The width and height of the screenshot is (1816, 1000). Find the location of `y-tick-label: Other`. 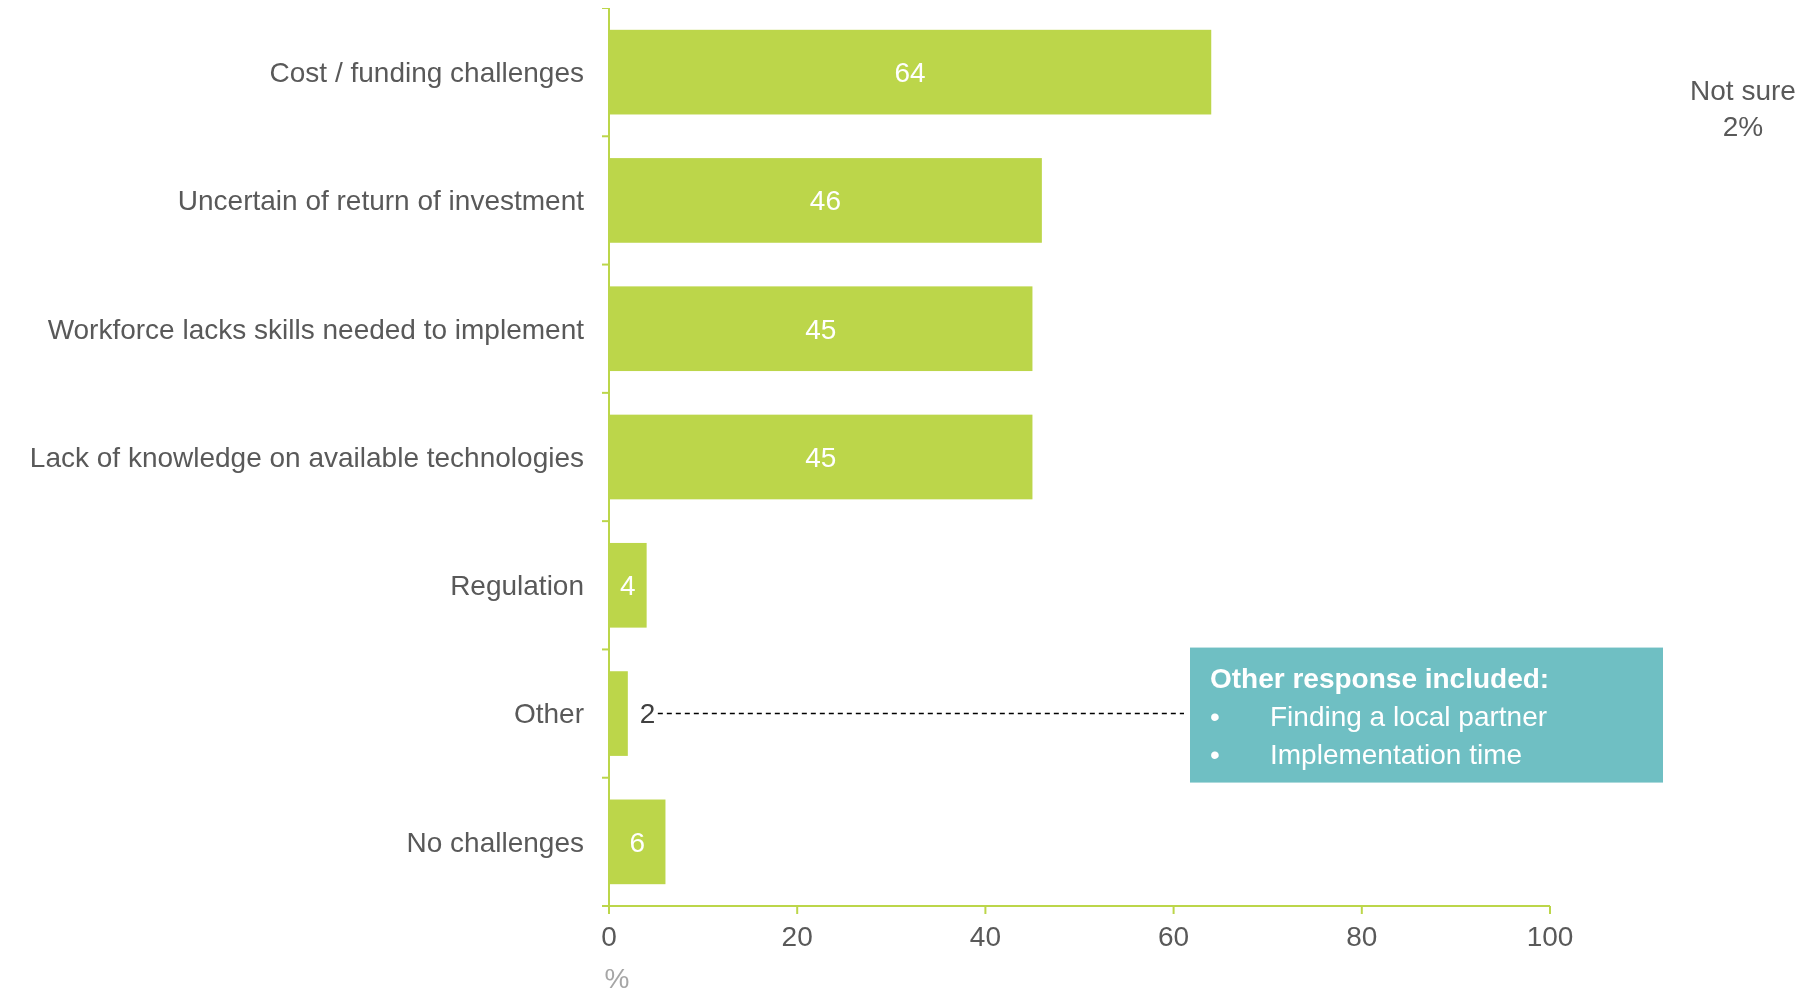

y-tick-label: Other is located at coordinates (548, 714).